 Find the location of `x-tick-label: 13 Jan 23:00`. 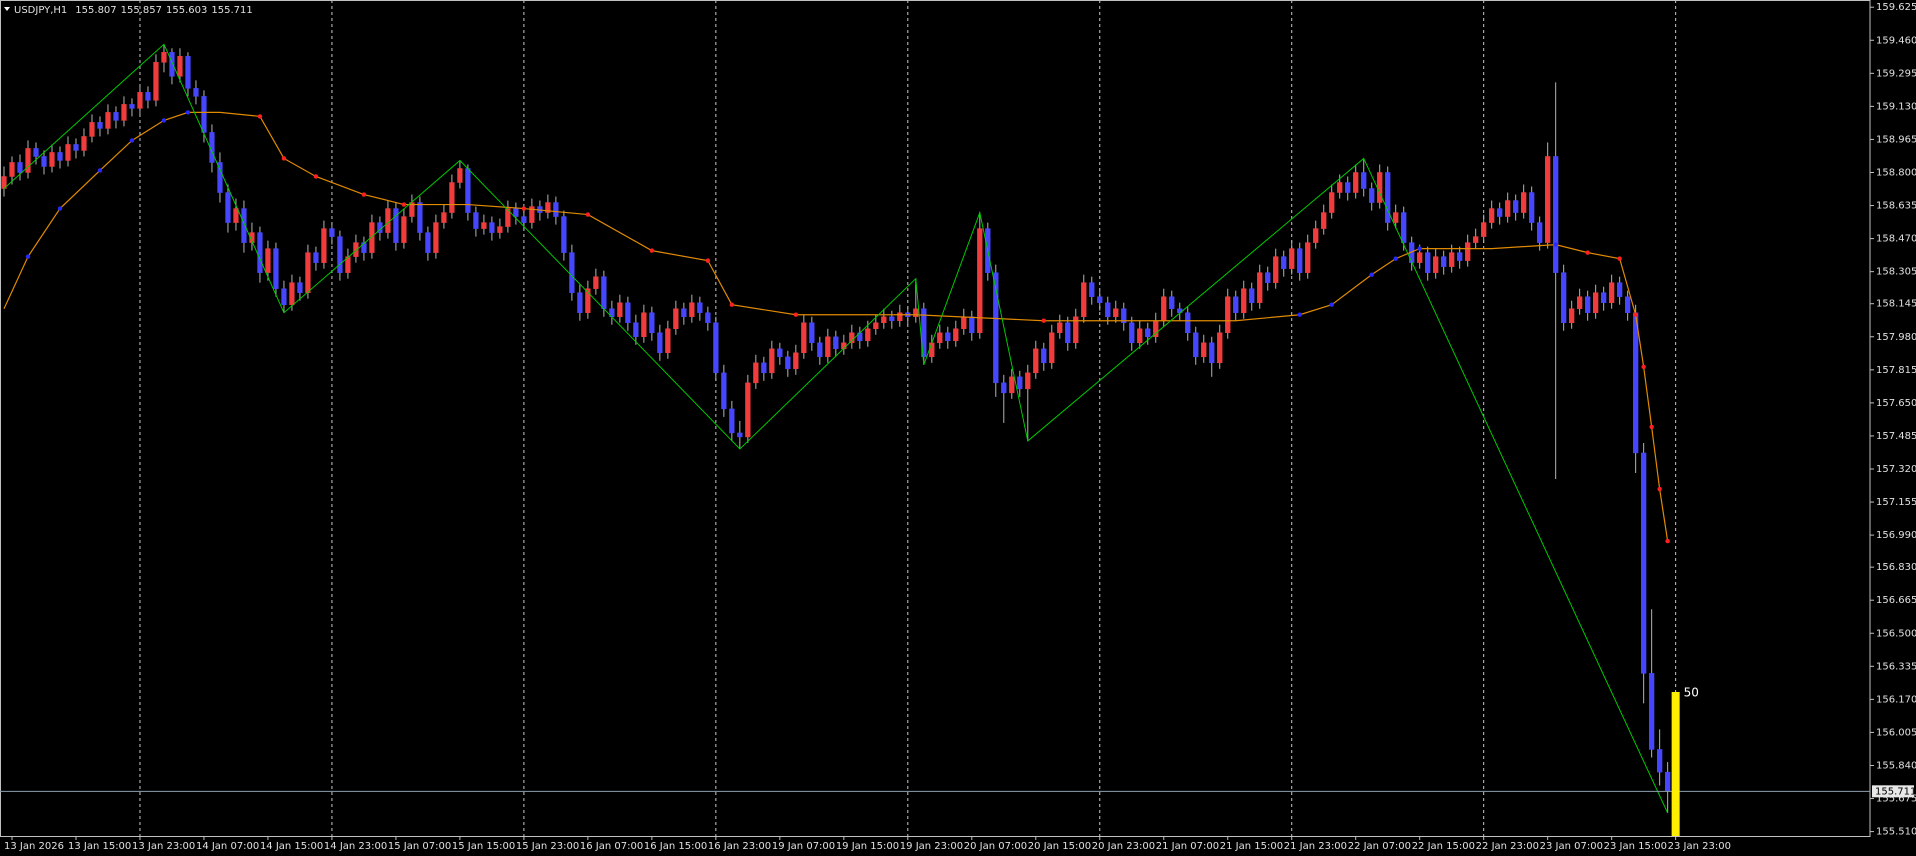

x-tick-label: 13 Jan 23:00 is located at coordinates (163, 846).